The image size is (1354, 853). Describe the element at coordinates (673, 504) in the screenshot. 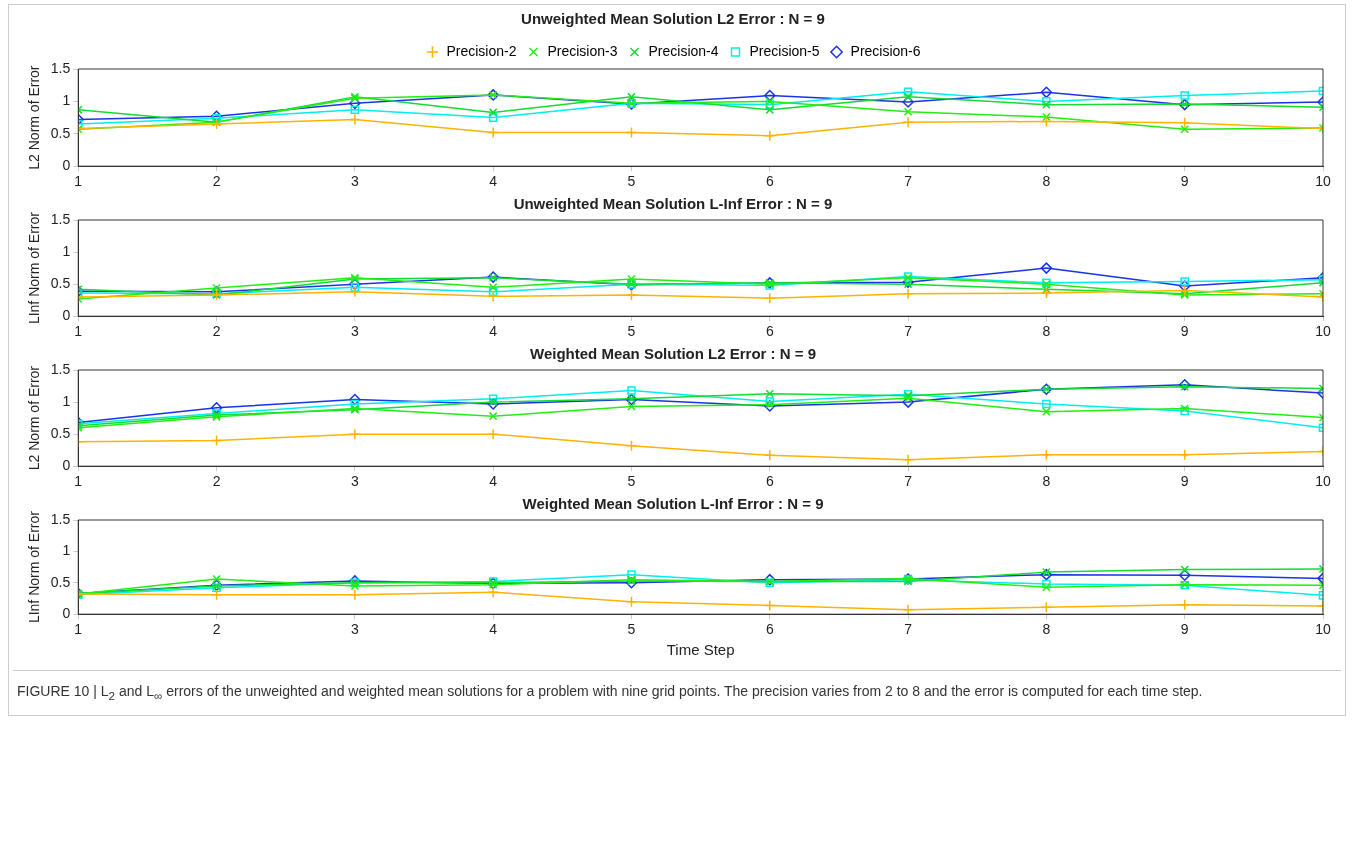

I see `chart-title: Weighted Mean Solution L-Inf Error : N = 9` at that location.